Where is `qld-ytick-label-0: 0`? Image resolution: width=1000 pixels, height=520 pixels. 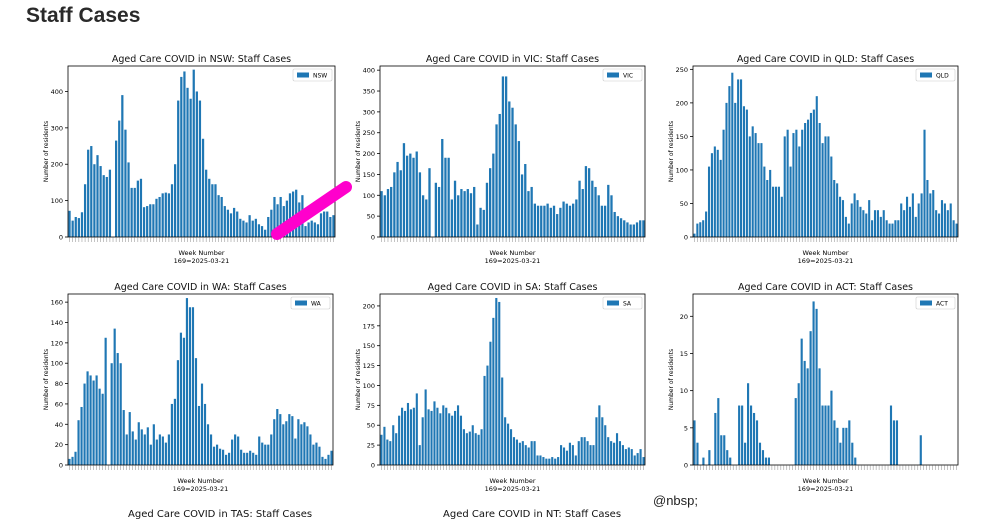 qld-ytick-label-0: 0 is located at coordinates (686, 238).